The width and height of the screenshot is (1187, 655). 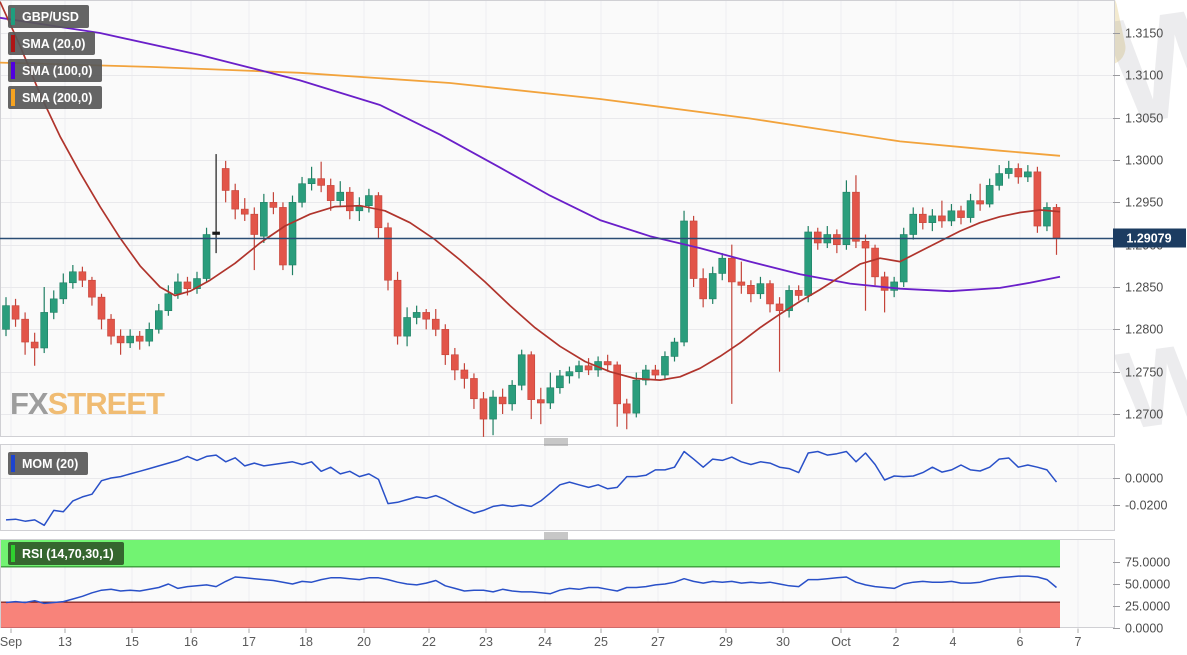 What do you see at coordinates (306, 642) in the screenshot?
I see `x-axis-label: 18` at bounding box center [306, 642].